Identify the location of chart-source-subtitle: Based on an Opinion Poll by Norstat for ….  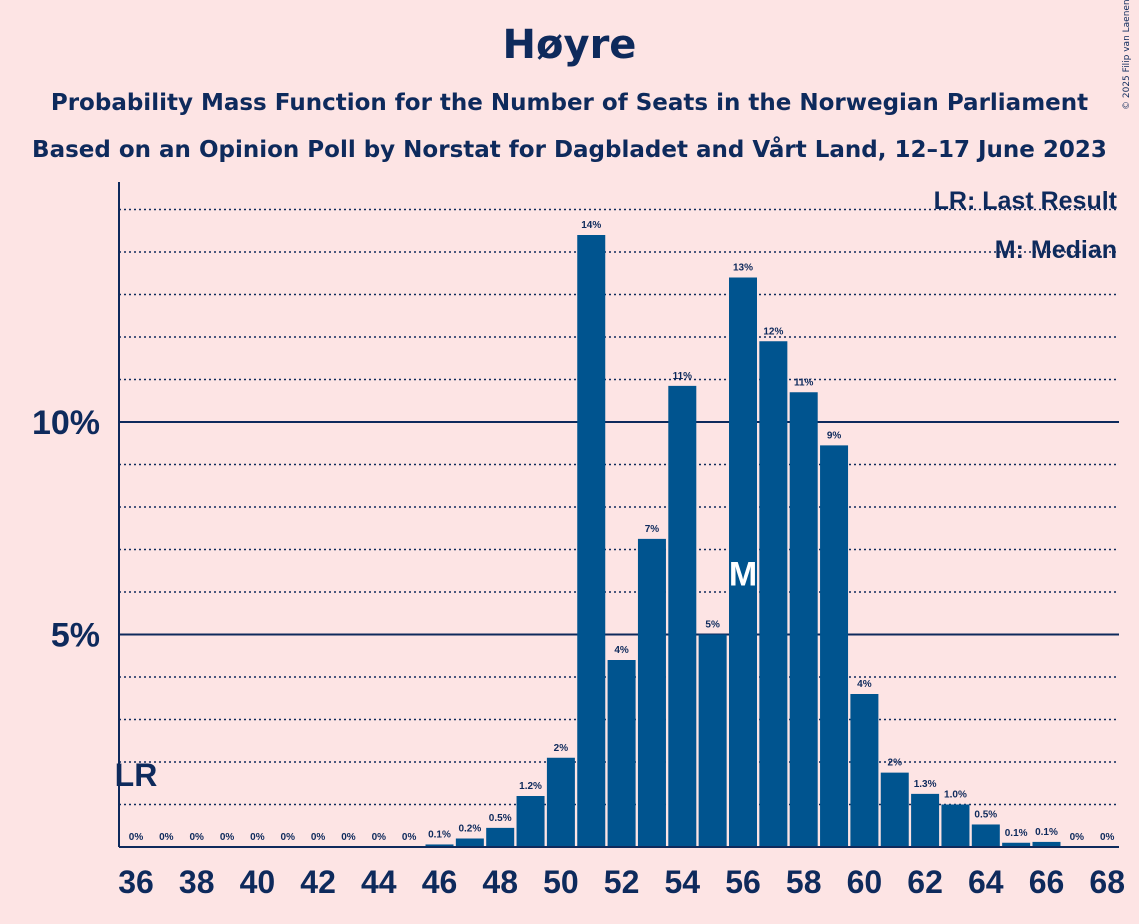
(569, 150).